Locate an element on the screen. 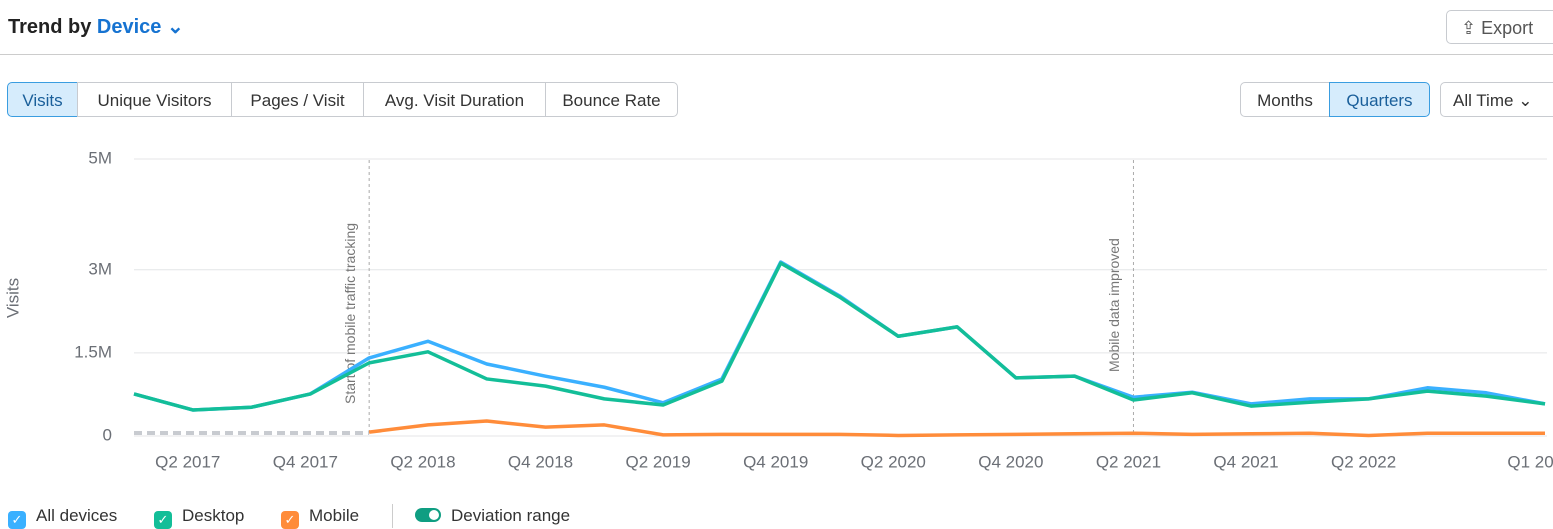  y-tick-label: 3M is located at coordinates (100, 268).